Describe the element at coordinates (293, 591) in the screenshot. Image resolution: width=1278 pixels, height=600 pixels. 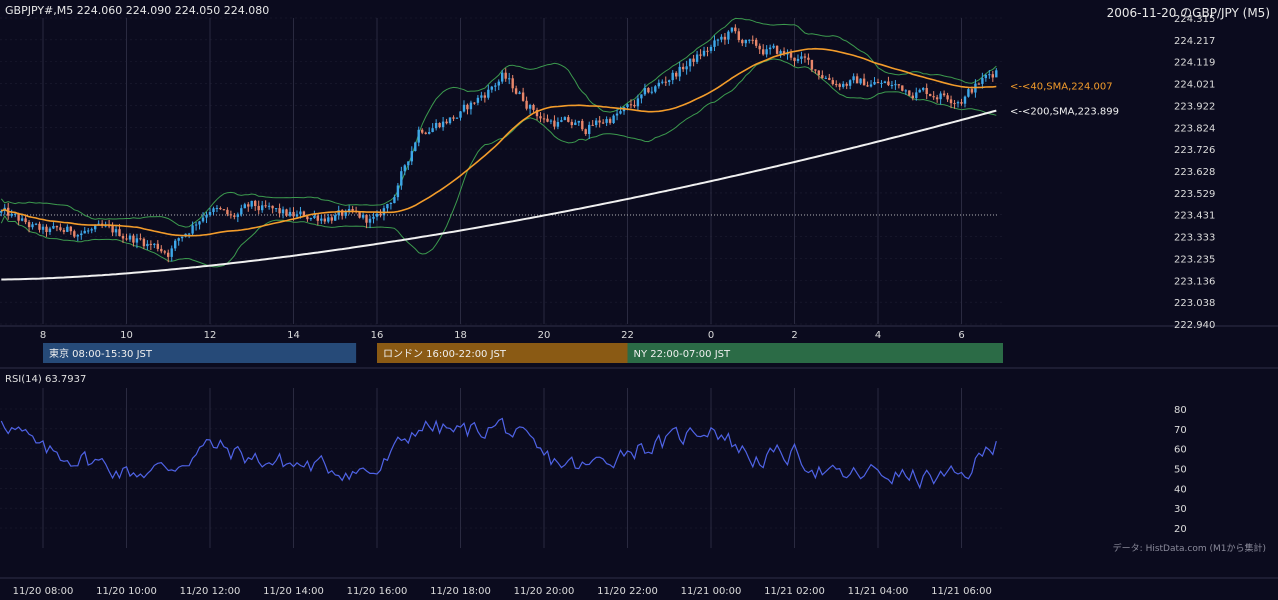
I see `time-axis-label: 11/20 14:00` at that location.